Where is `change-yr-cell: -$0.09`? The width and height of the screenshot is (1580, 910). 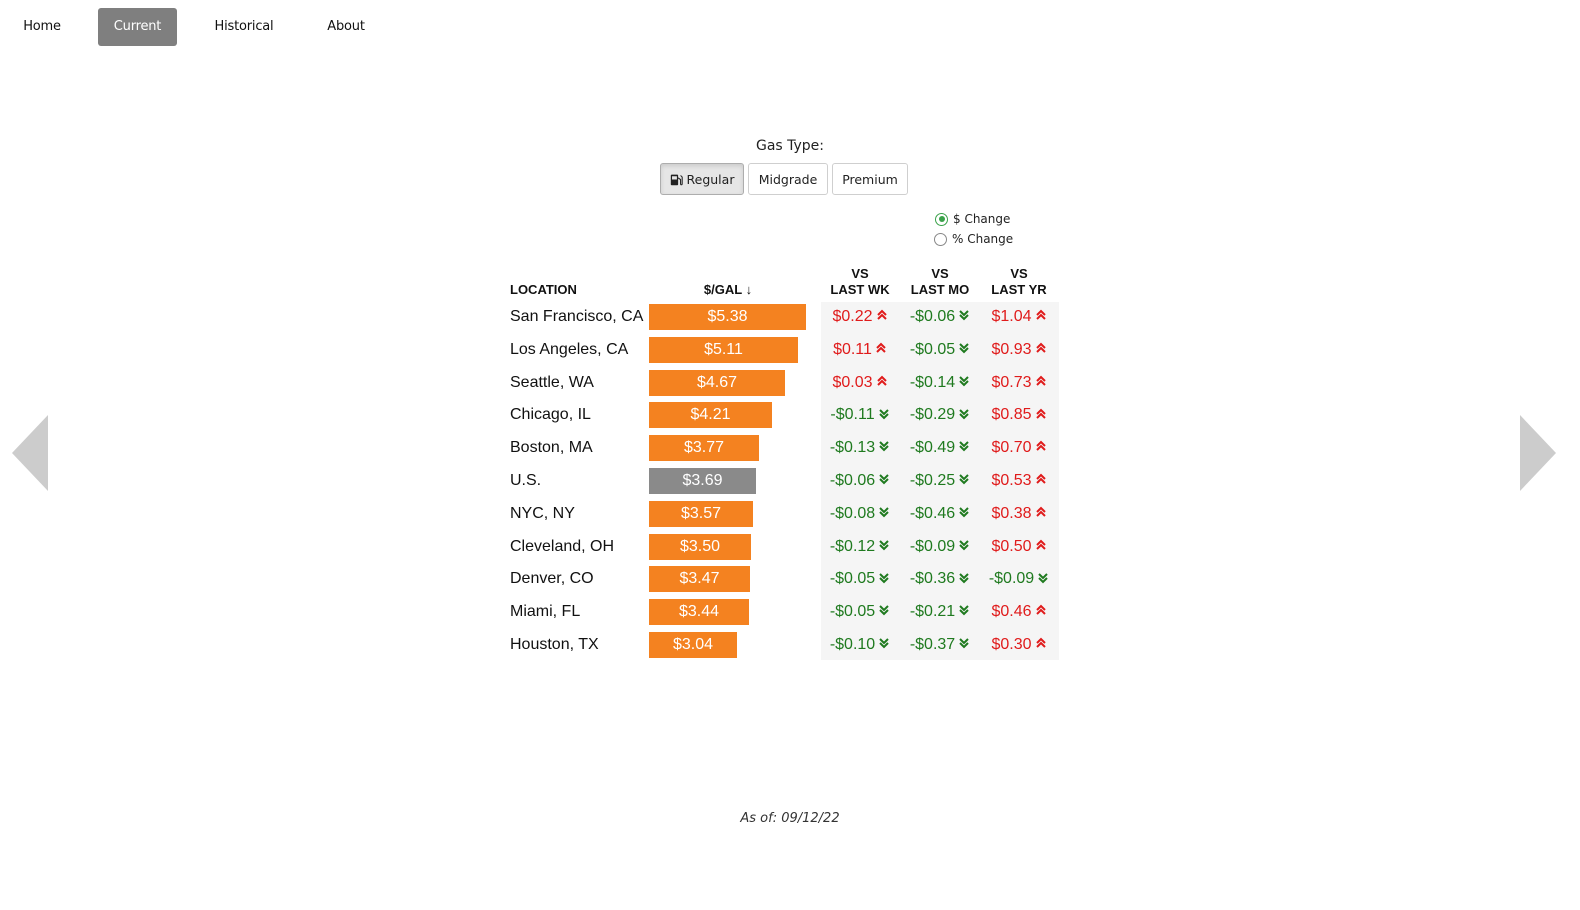
change-yr-cell: -$0.09 is located at coordinates (1019, 579).